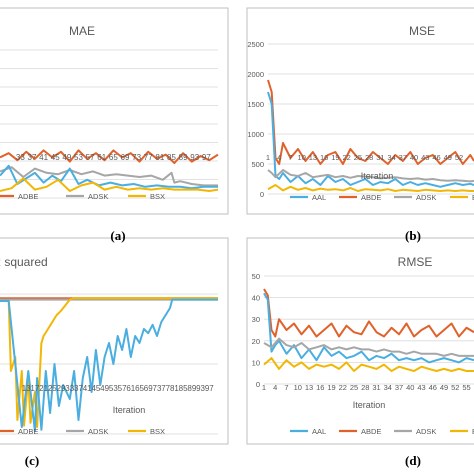  Describe the element at coordinates (34, 388) in the screenshot. I see `x-tick-label: 17` at that location.